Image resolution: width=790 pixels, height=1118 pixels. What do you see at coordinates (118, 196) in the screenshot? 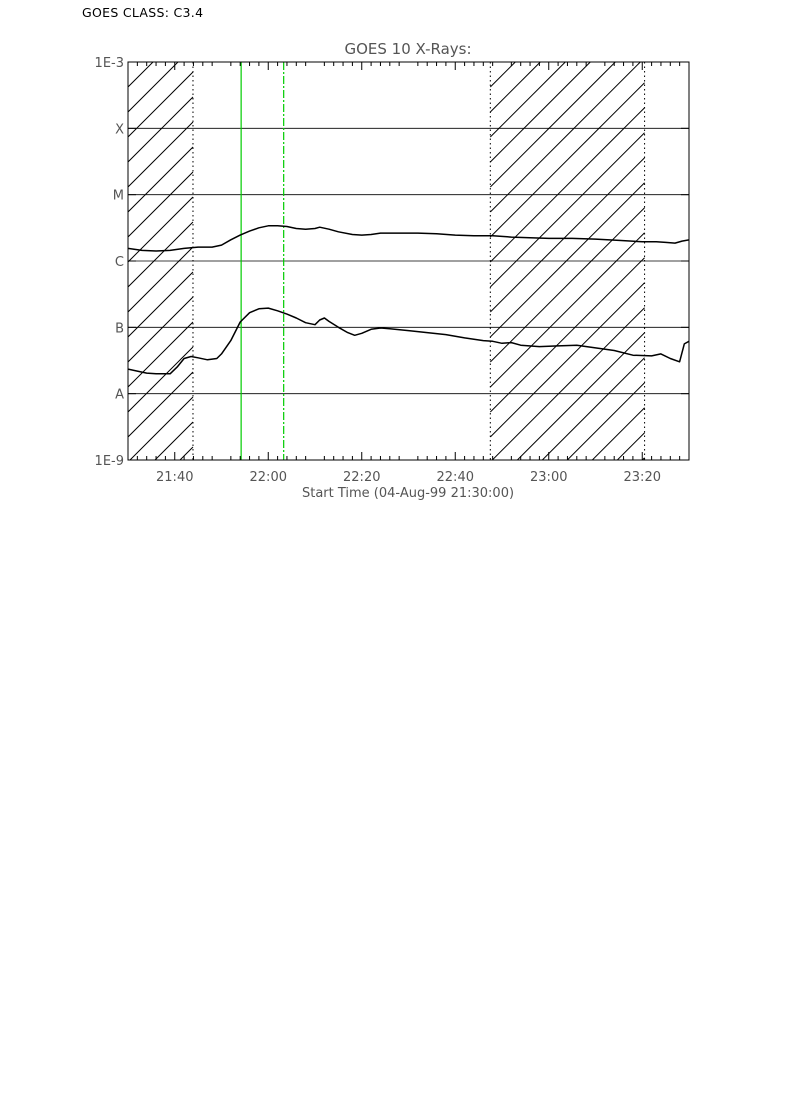
I see `y-tick-label: M` at bounding box center [118, 196].